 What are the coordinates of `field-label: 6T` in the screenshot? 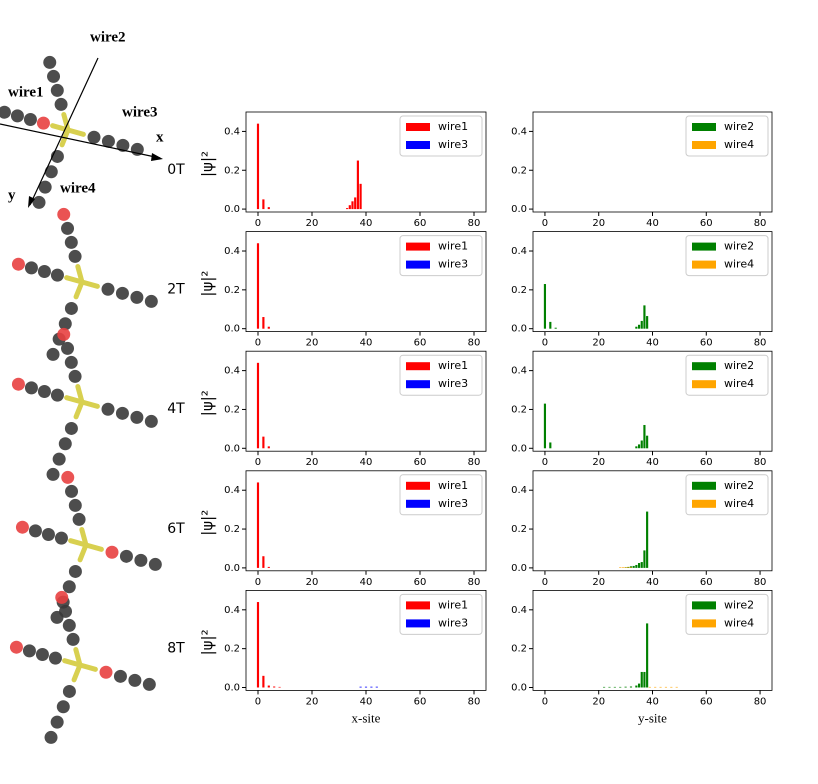 It's located at (176, 529).